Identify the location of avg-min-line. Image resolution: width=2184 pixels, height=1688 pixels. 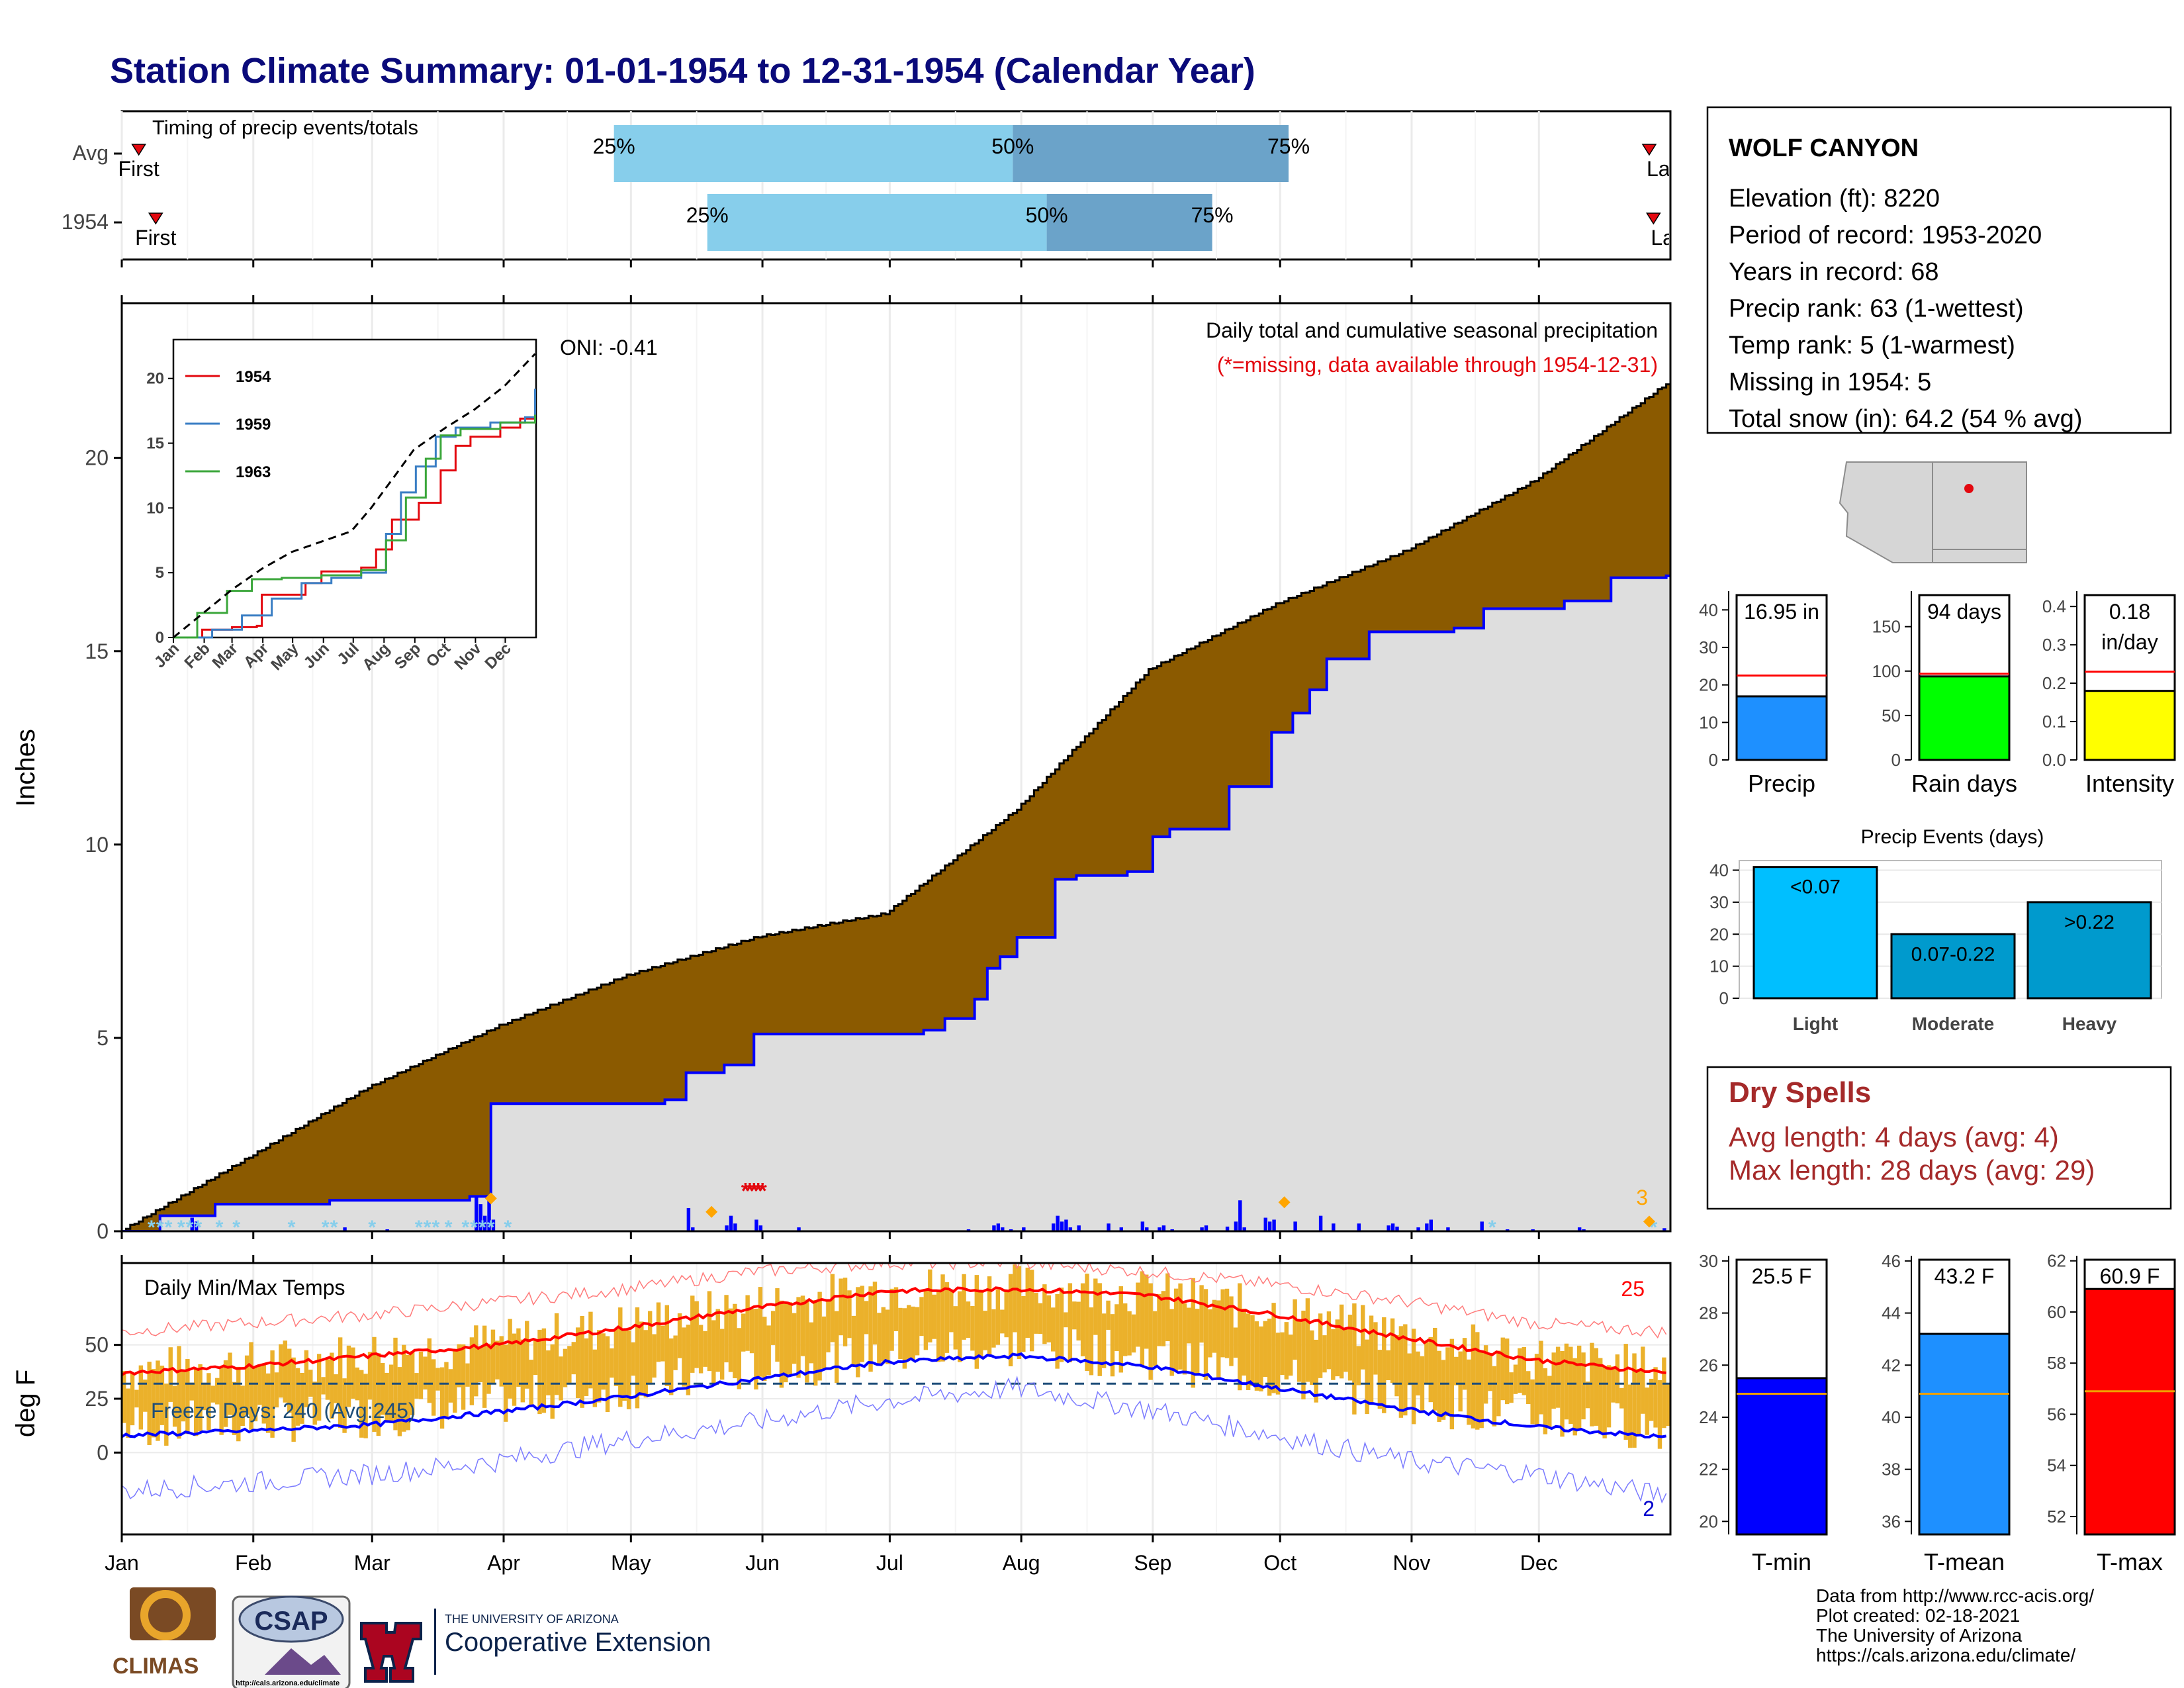
(894, 1395).